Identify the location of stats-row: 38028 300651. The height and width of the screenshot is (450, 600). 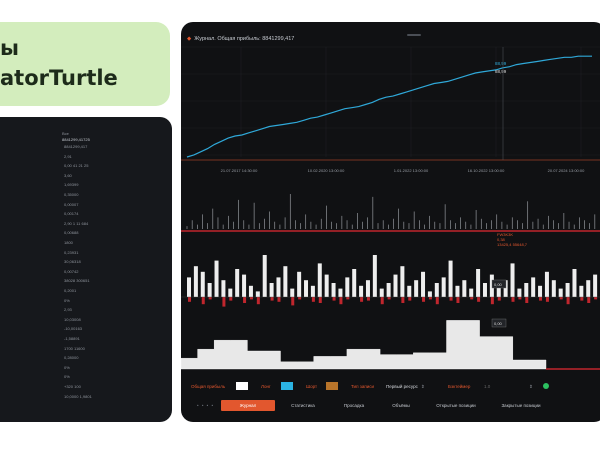
(77, 281).